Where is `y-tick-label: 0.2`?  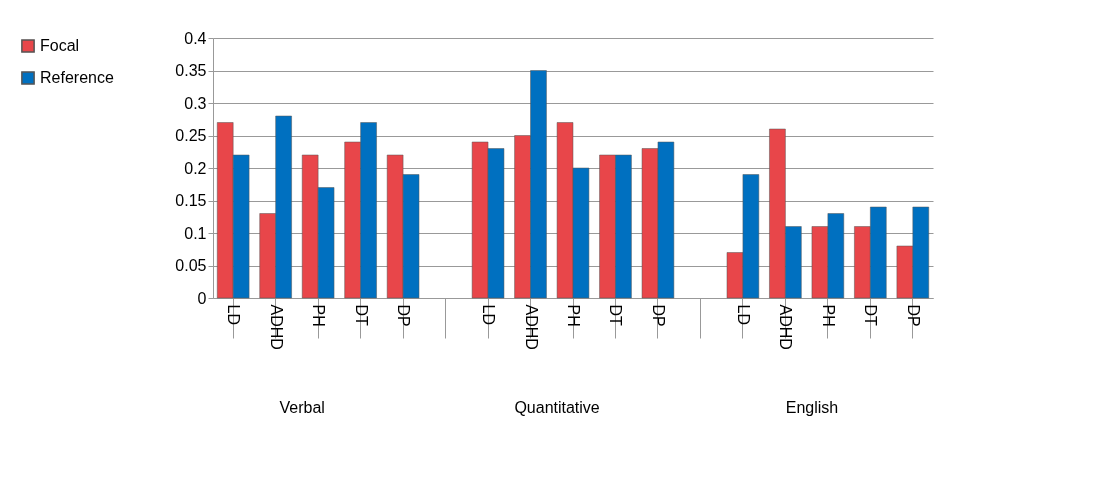
y-tick-label: 0.2 is located at coordinates (195, 168).